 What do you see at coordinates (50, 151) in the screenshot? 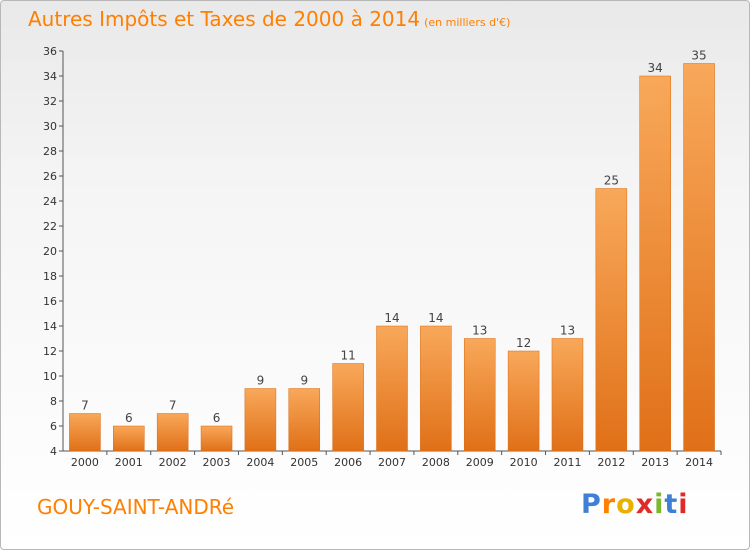
I see `y-tick-label: 28` at bounding box center [50, 151].